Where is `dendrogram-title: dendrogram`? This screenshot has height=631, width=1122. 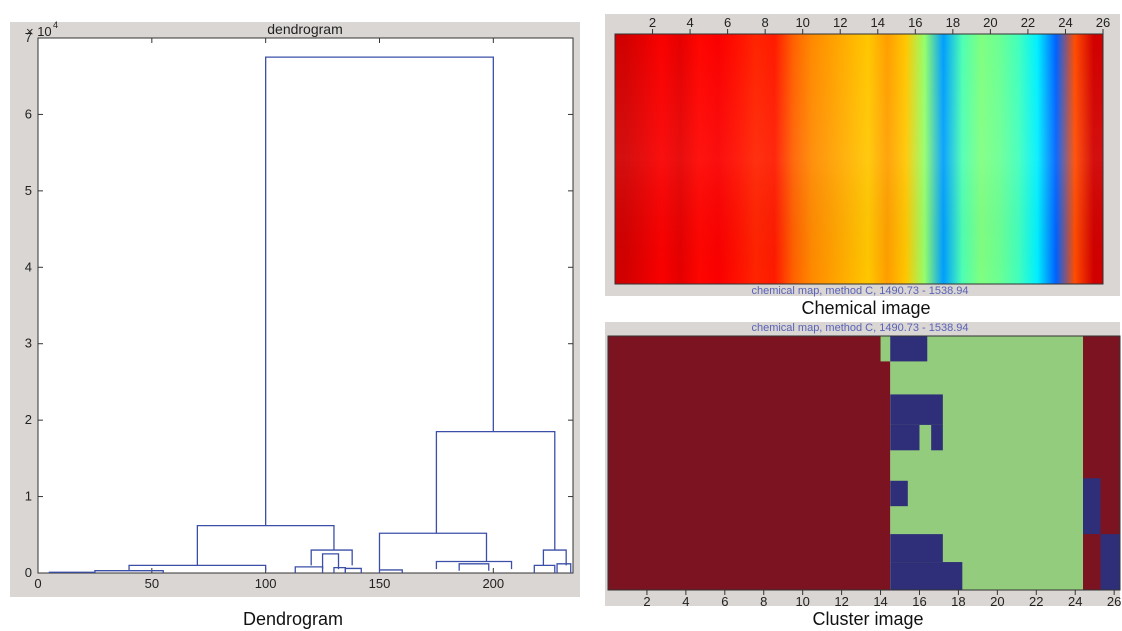 dendrogram-title: dendrogram is located at coordinates (305, 29).